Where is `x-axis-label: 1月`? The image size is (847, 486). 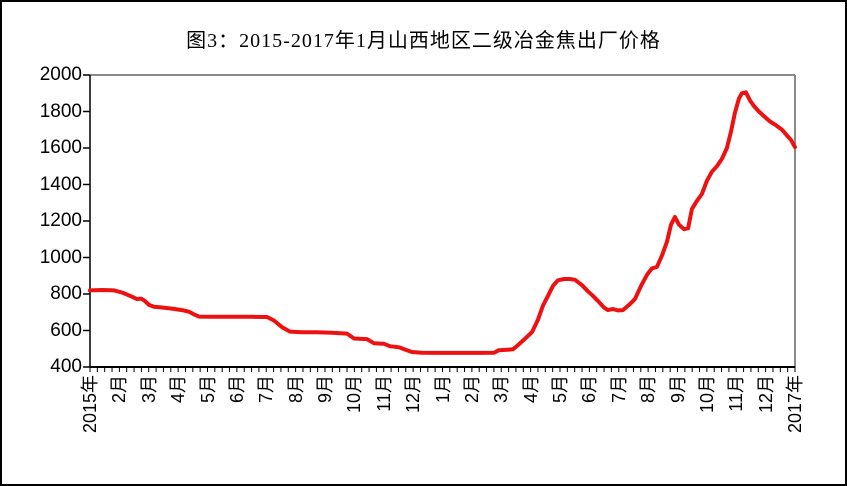
x-axis-label: 1月 is located at coordinates (442, 389).